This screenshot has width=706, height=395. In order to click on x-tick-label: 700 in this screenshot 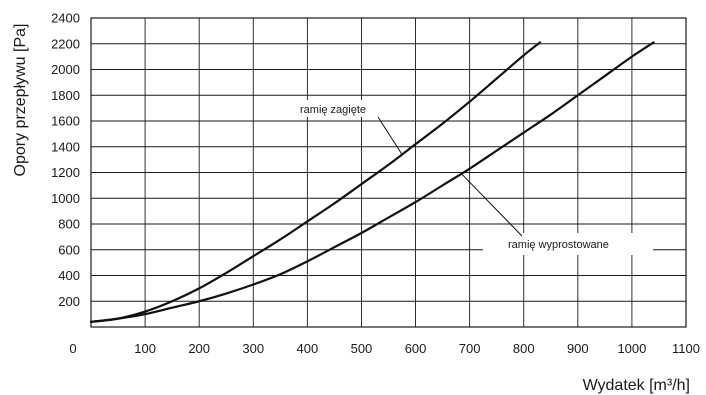, I will do `click(470, 348)`.